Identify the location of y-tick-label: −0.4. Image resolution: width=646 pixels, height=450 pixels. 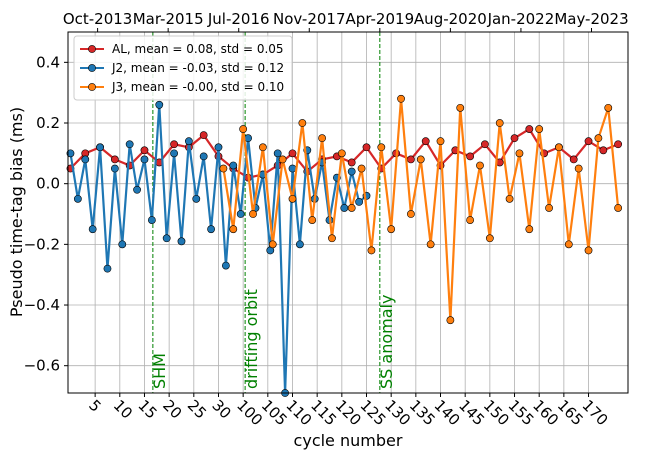
(42, 305).